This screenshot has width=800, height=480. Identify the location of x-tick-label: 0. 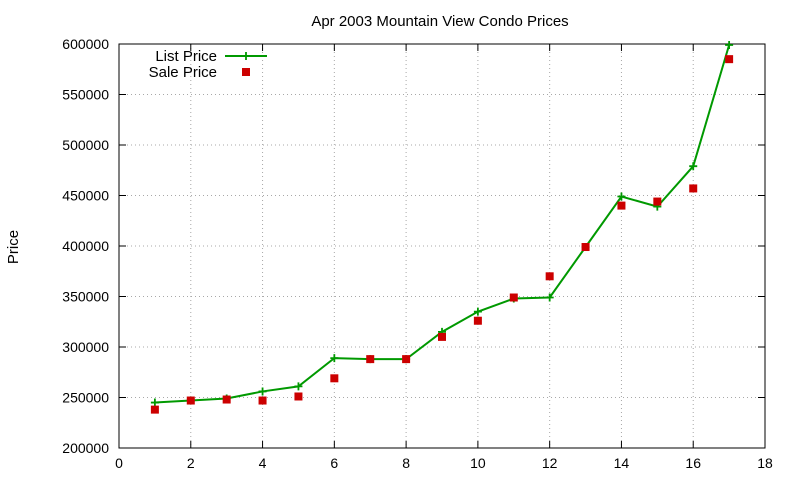
(119, 463).